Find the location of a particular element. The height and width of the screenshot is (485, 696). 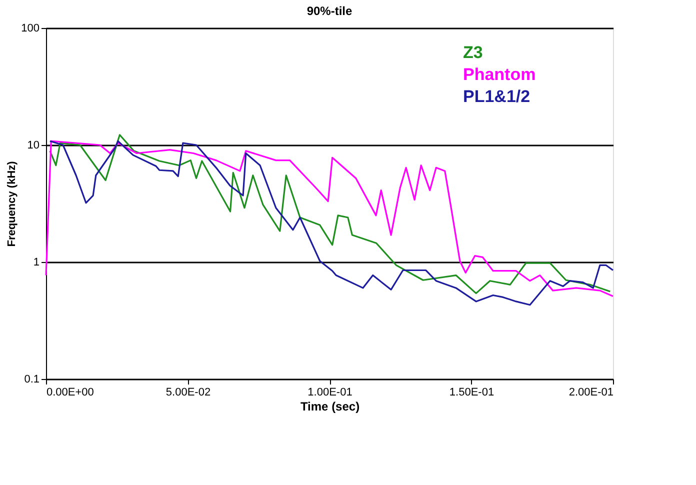

text: Z3 is located at coordinates (473, 52).